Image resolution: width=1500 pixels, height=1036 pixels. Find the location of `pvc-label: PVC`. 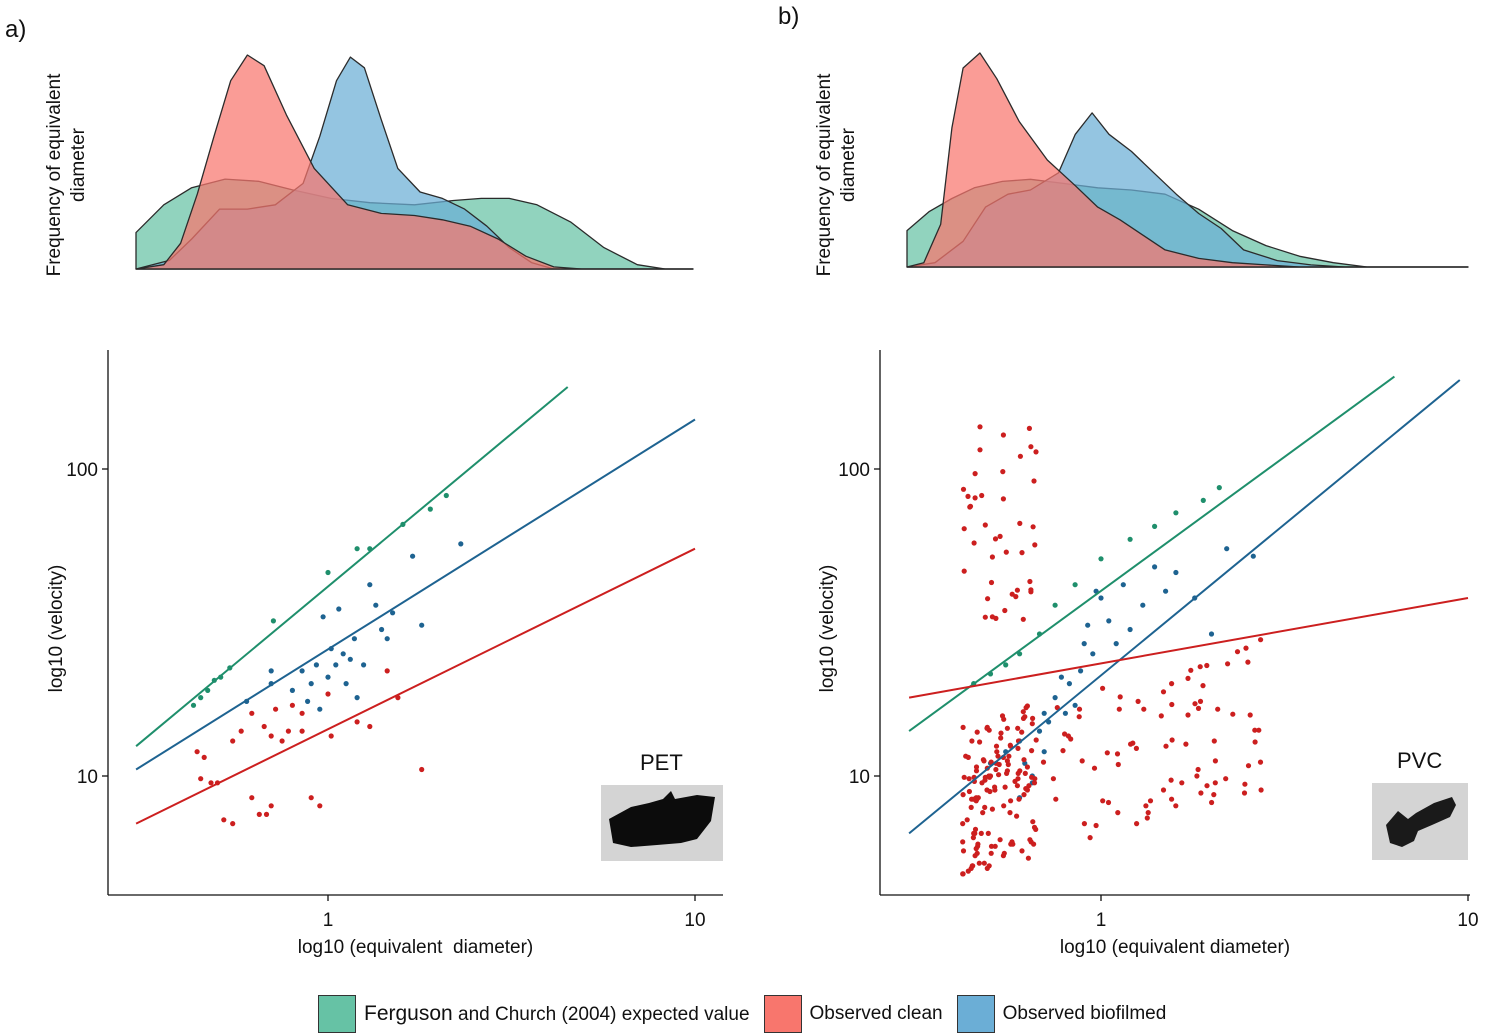

pvc-label: PVC is located at coordinates (1420, 760).